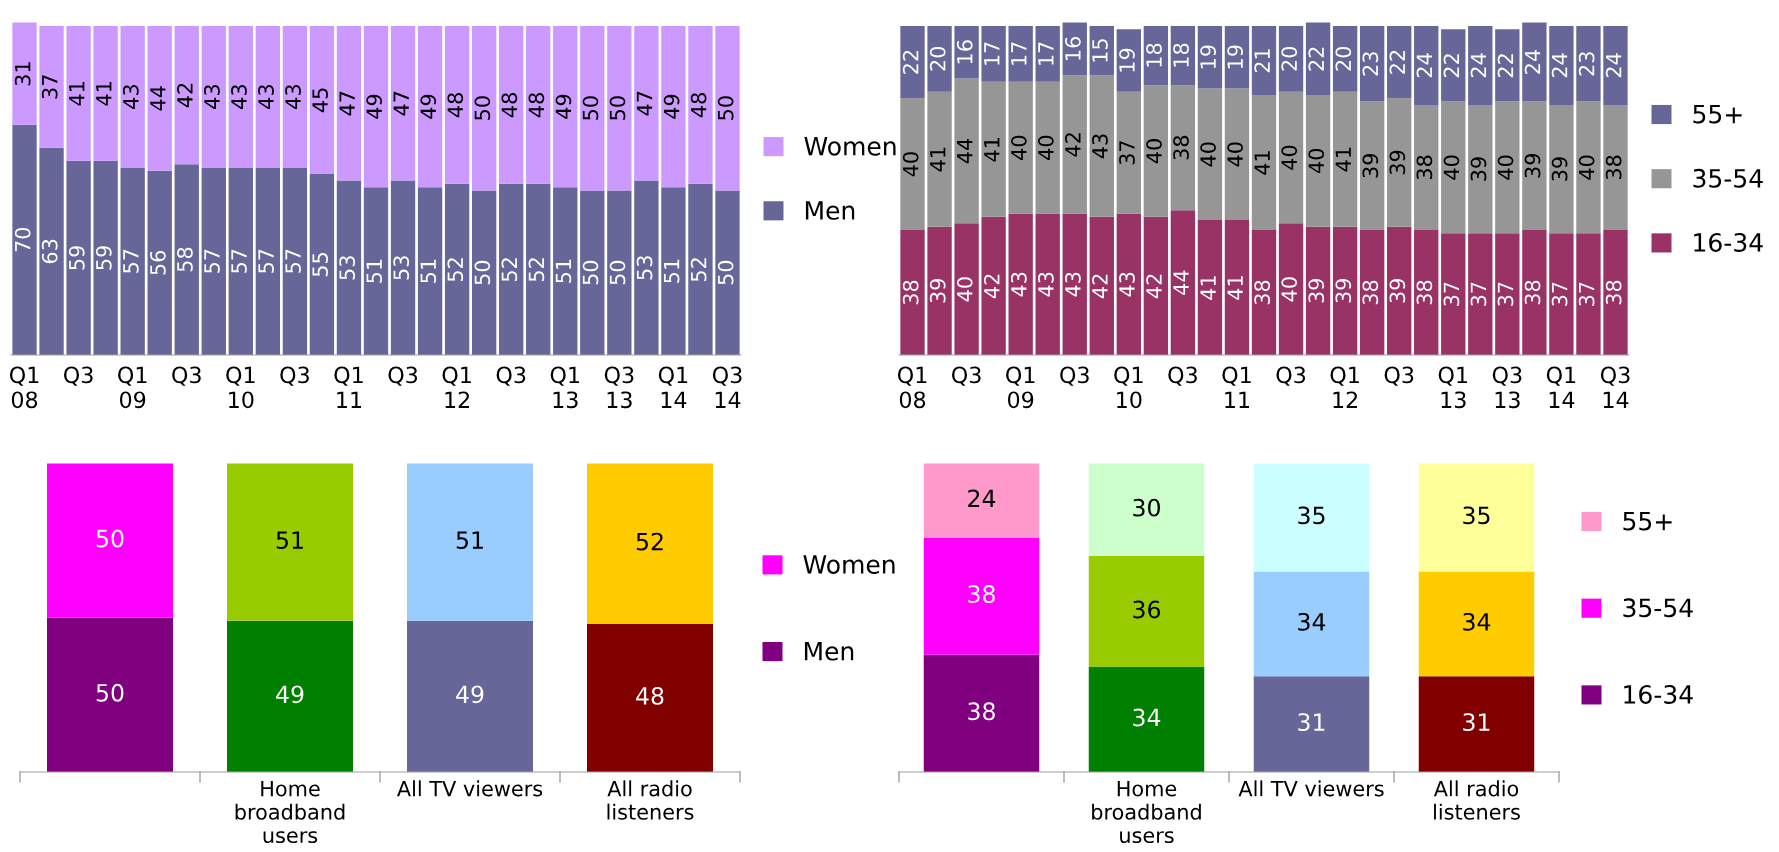  I want to click on x-tick-label: All radio listeners, so click(1476, 800).